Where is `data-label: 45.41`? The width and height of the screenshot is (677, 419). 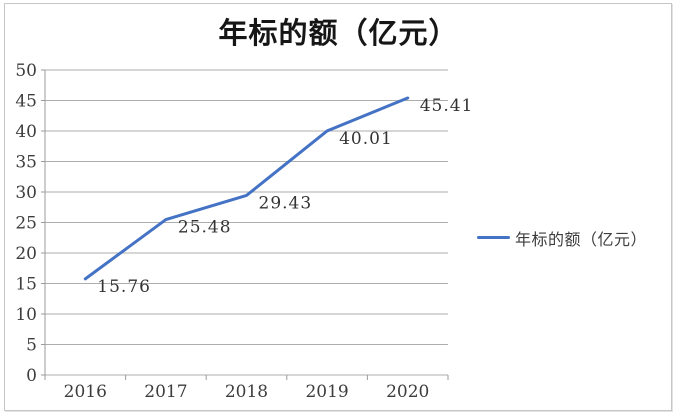
data-label: 45.41 is located at coordinates (447, 106).